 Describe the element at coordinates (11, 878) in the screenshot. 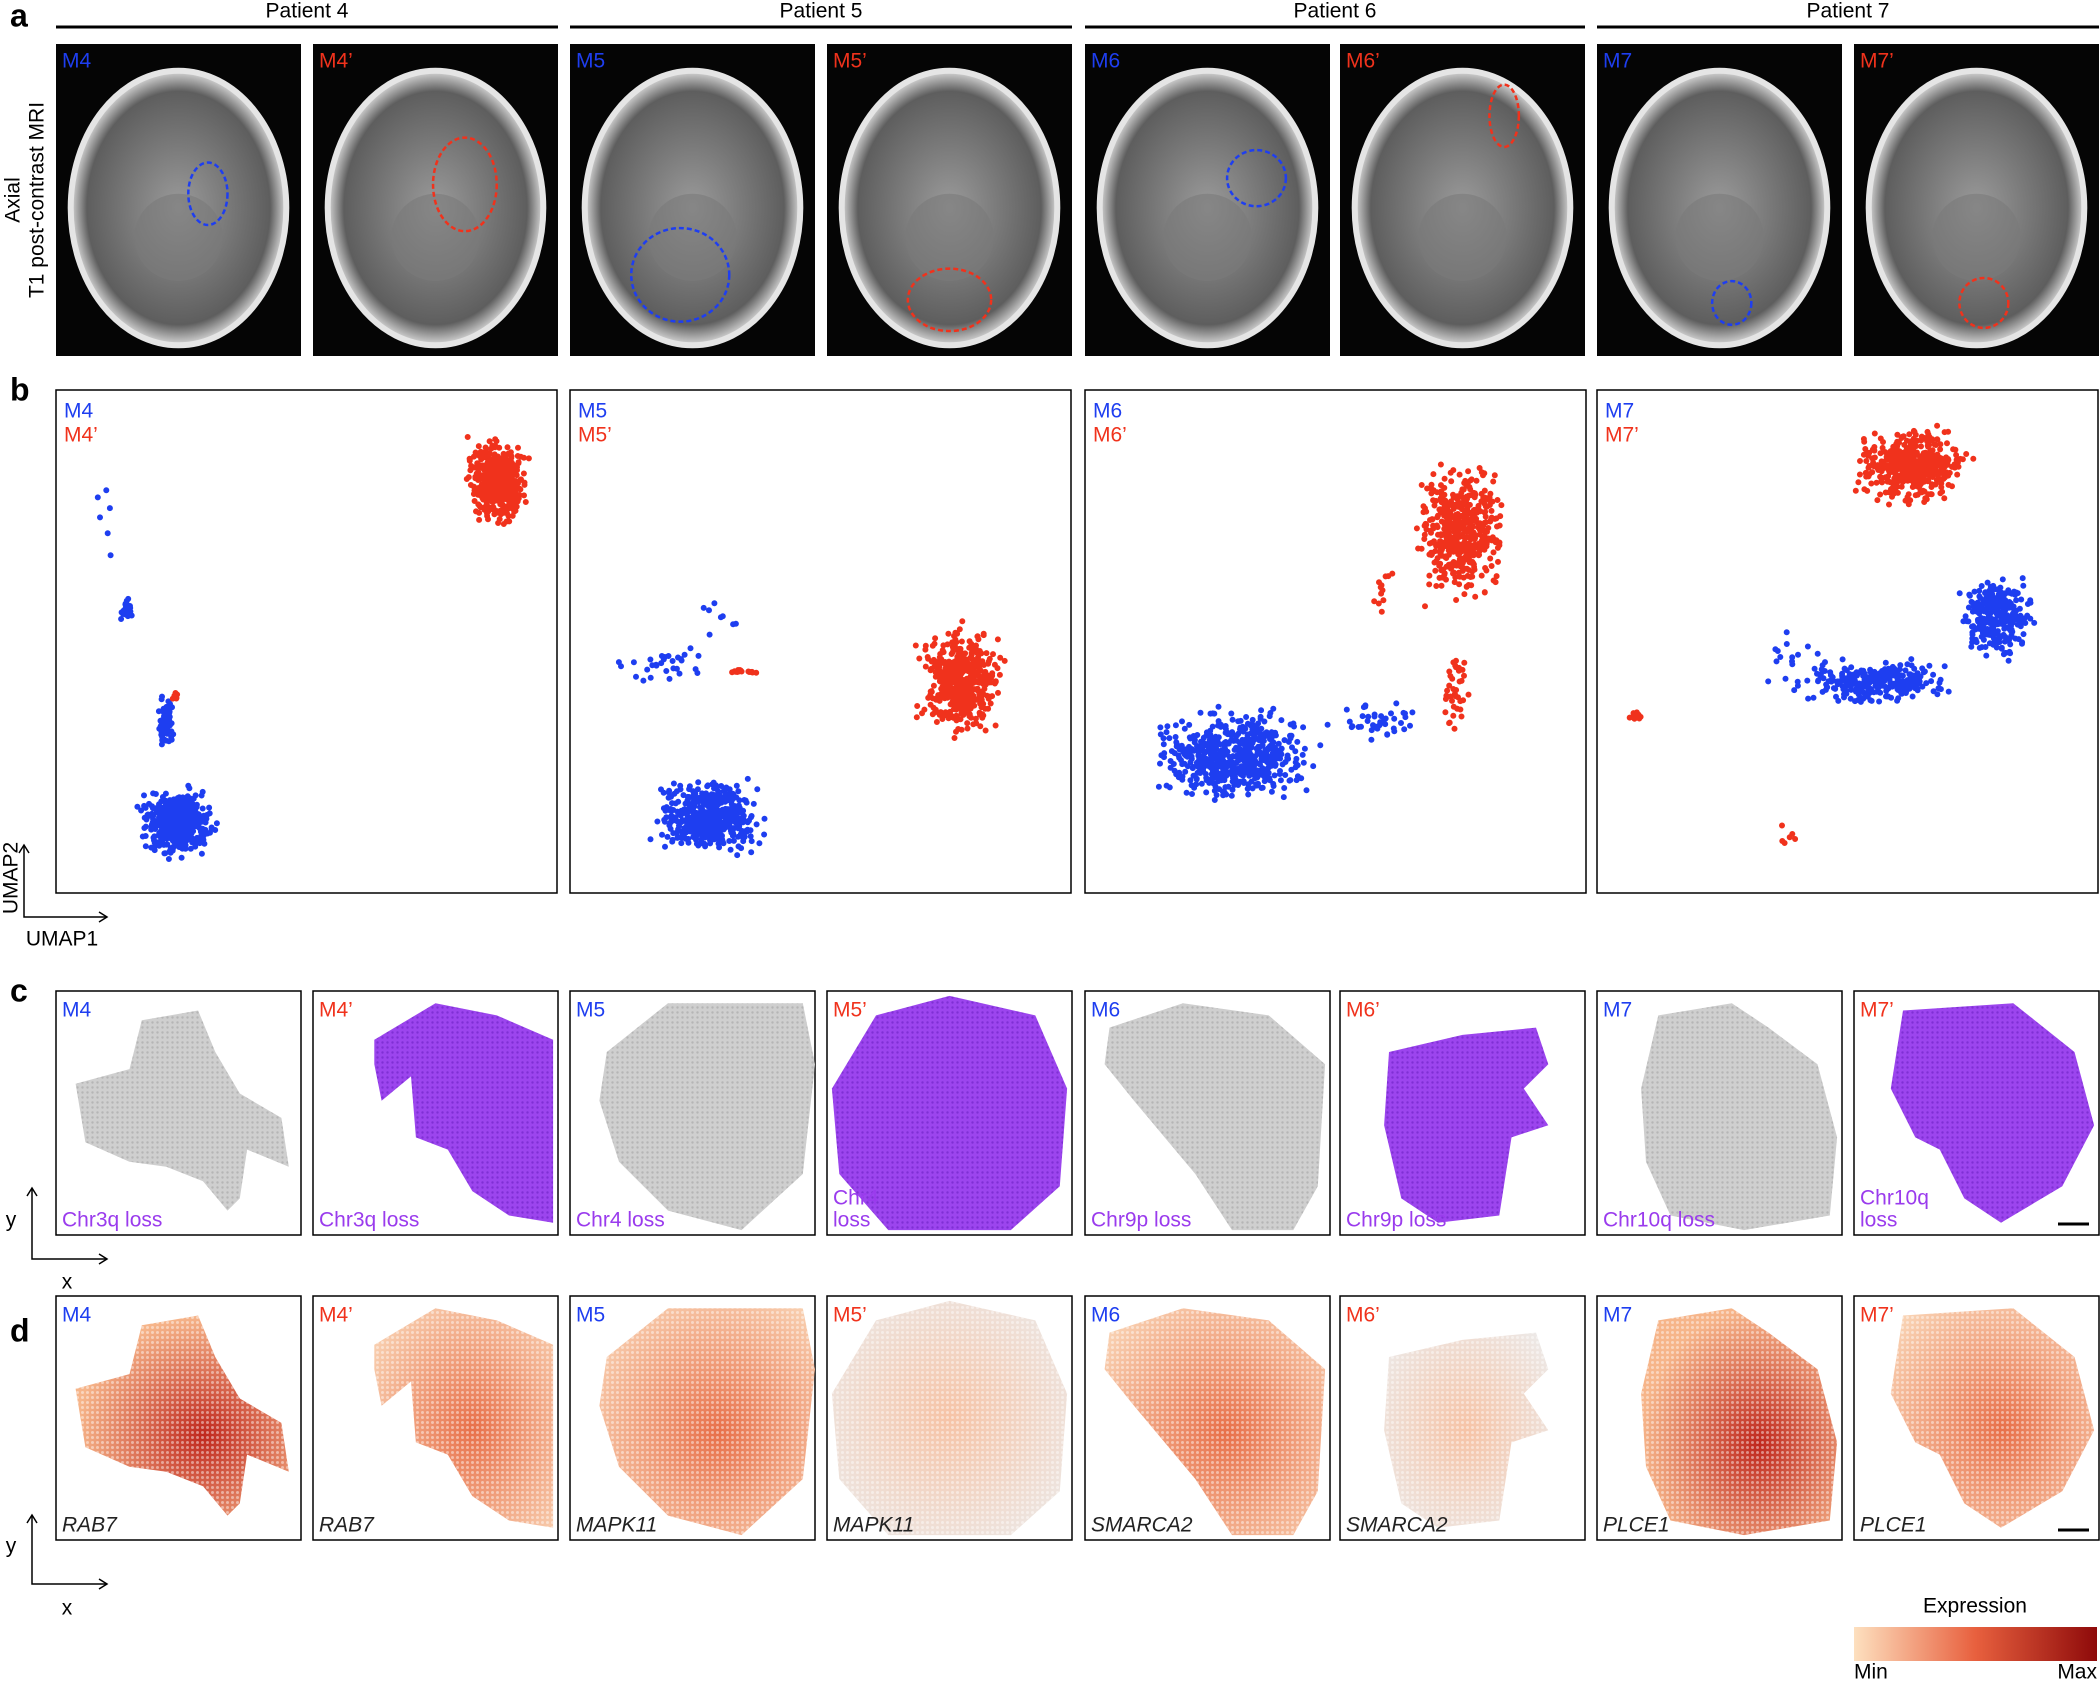

I see `axis-label: UMAP2` at that location.